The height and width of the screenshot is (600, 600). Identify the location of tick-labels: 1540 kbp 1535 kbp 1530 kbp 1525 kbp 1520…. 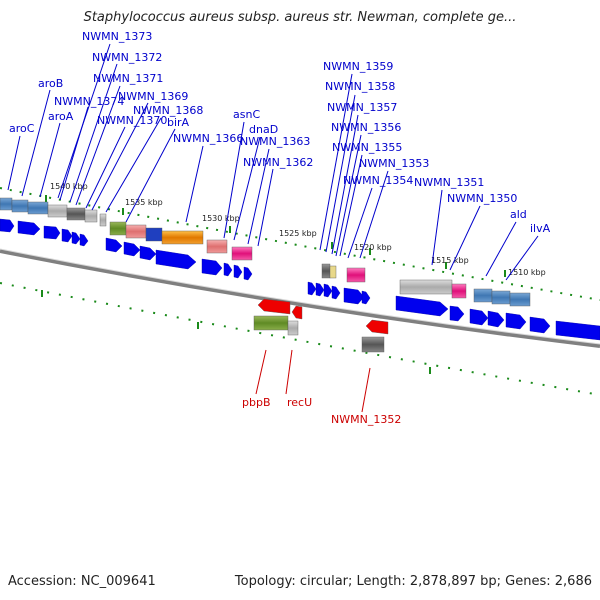
(298, 229).